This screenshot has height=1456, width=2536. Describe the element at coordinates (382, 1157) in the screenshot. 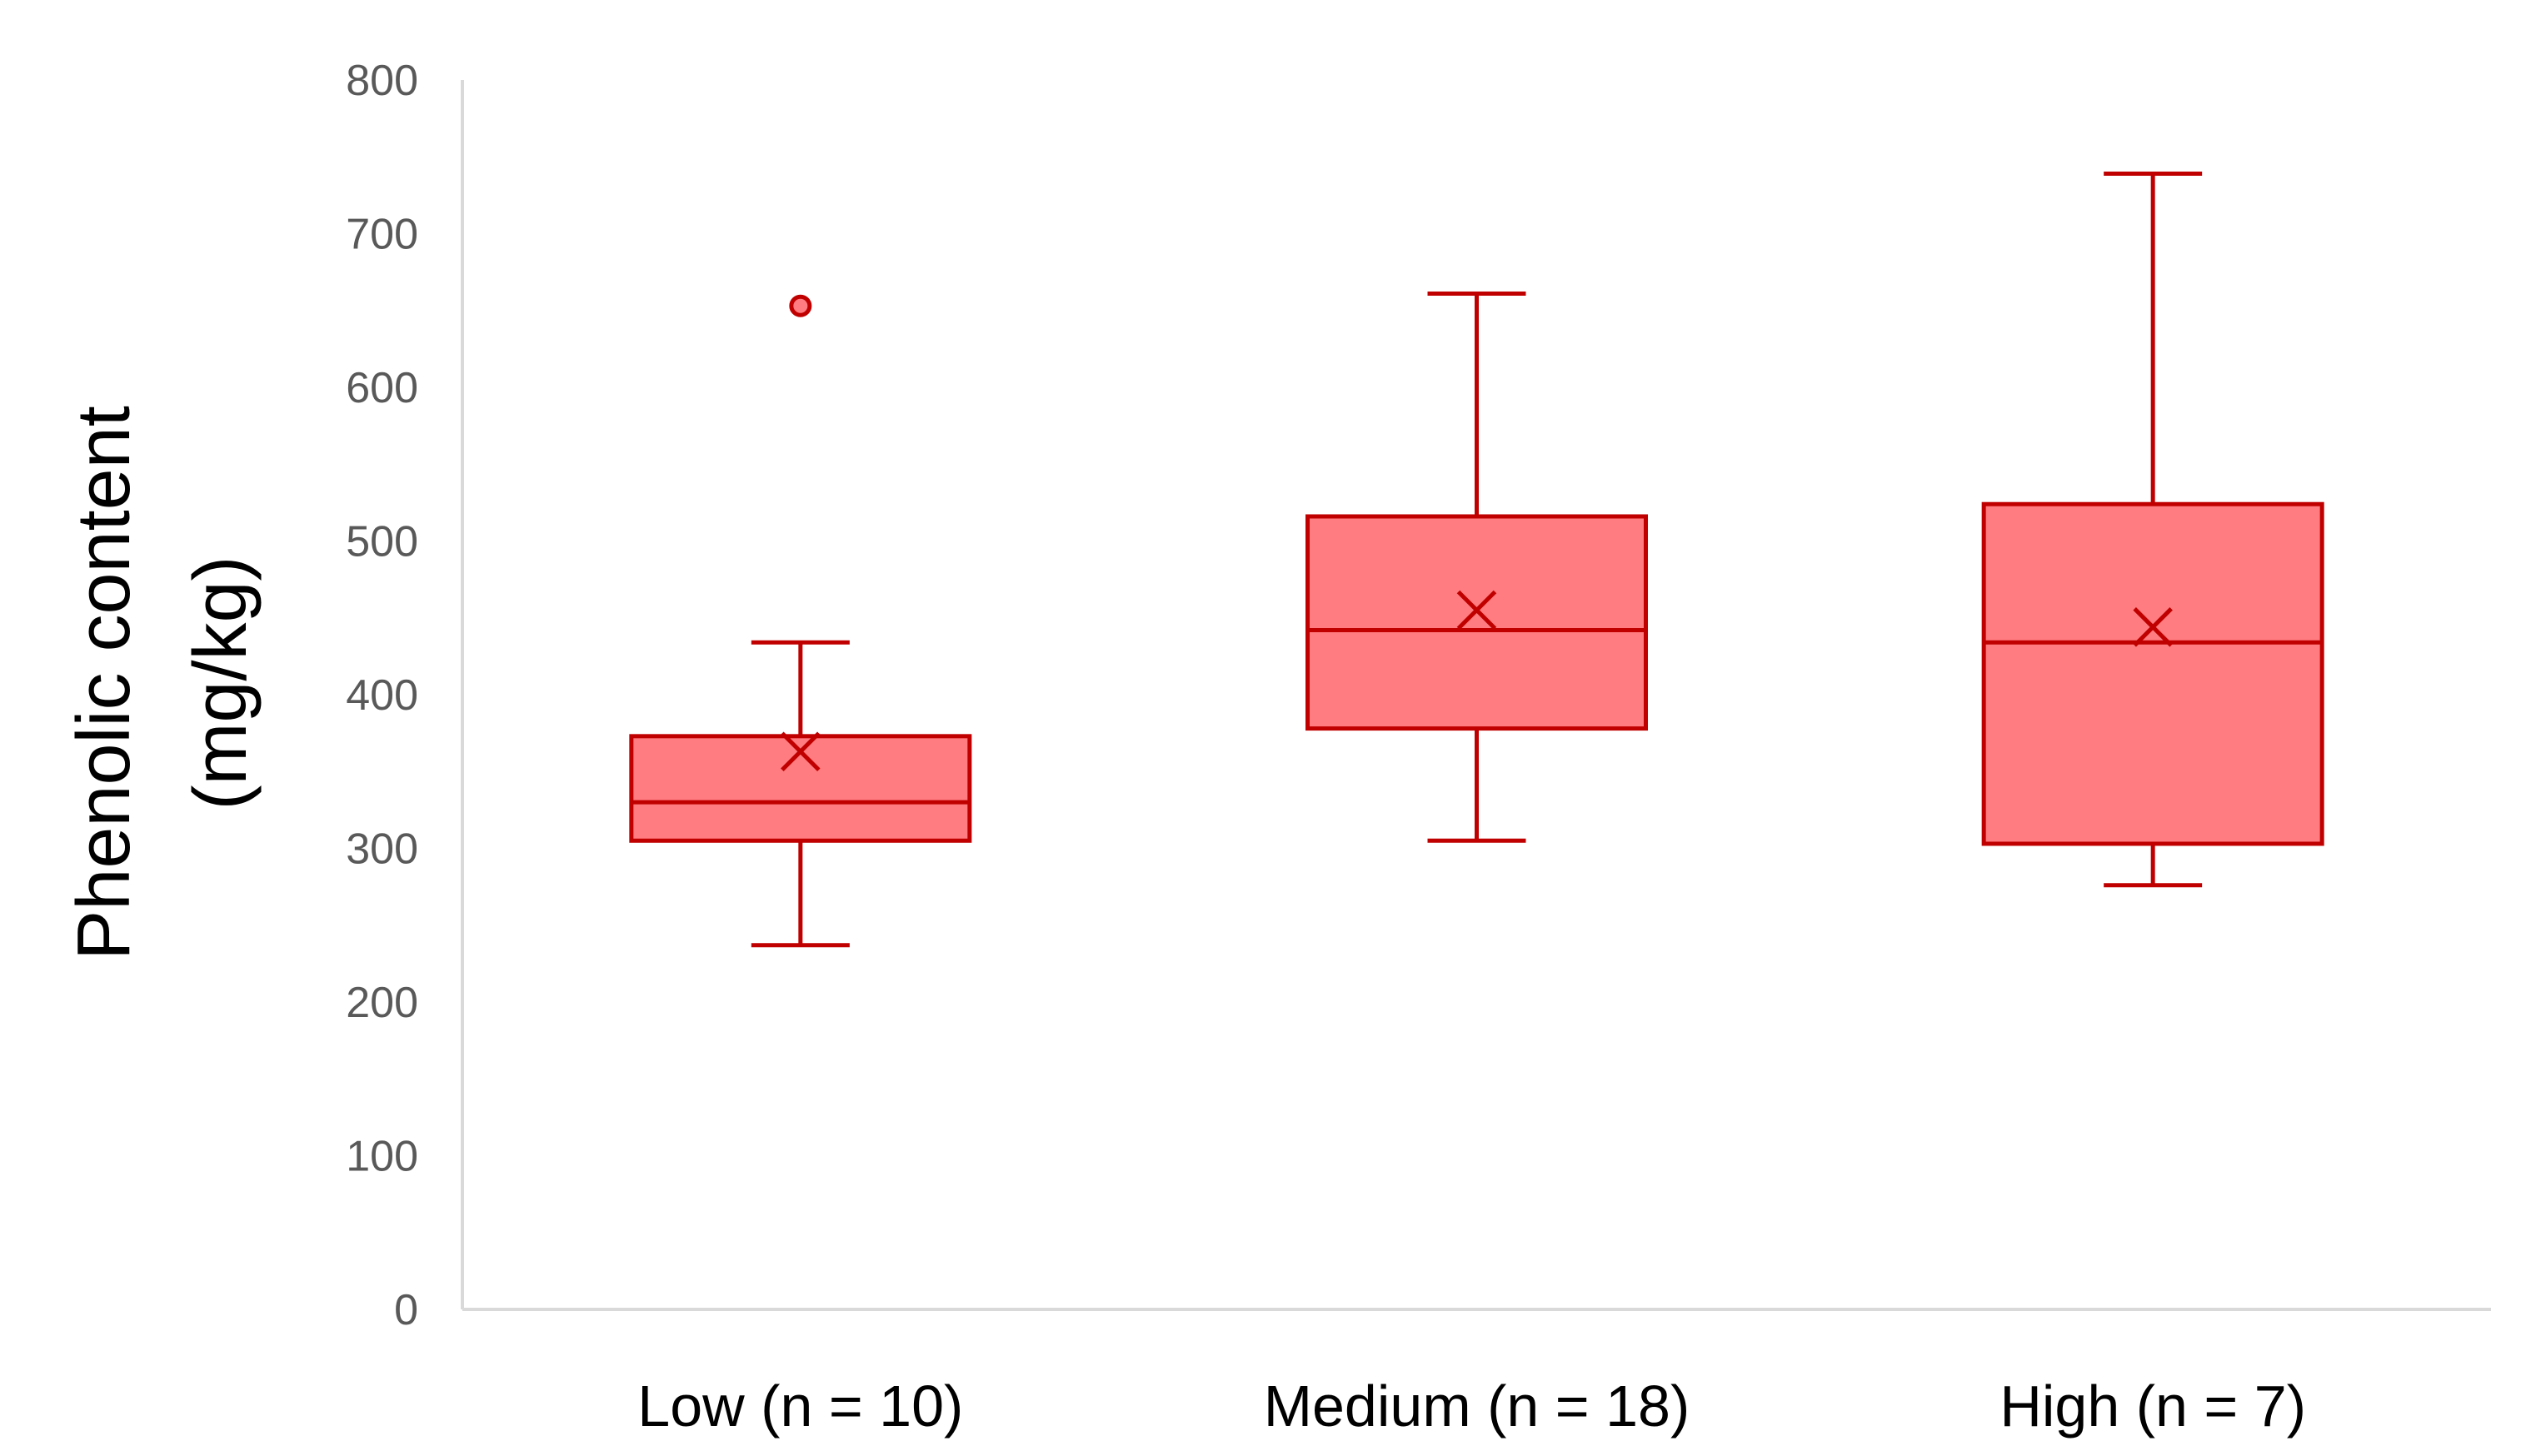

I see `y-tick-label: 100` at that location.